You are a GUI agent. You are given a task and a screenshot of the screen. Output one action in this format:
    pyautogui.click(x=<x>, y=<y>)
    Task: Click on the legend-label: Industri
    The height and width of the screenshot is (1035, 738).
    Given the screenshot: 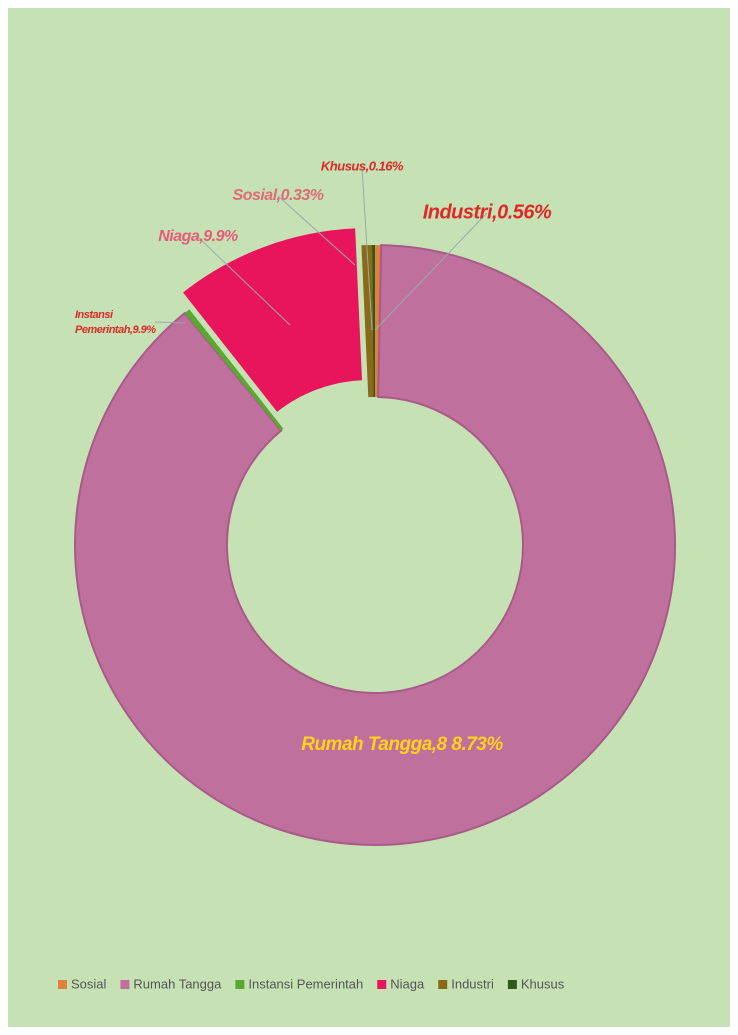 What is the action you would take?
    pyautogui.click(x=472, y=983)
    